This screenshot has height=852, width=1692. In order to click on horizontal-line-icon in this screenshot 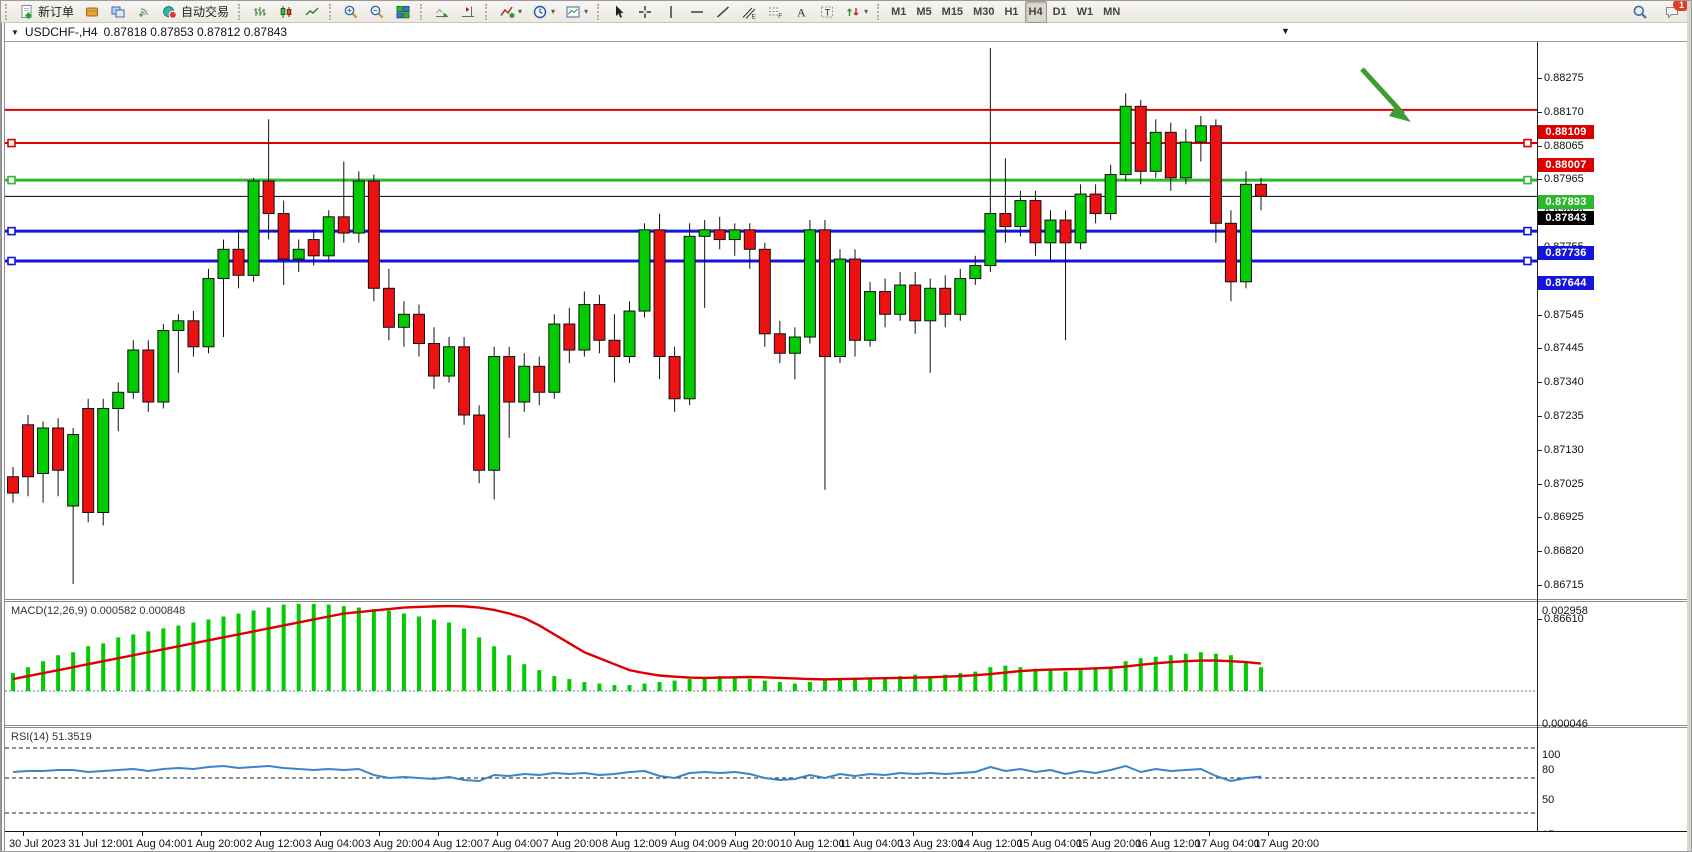, I will do `click(697, 12)`.